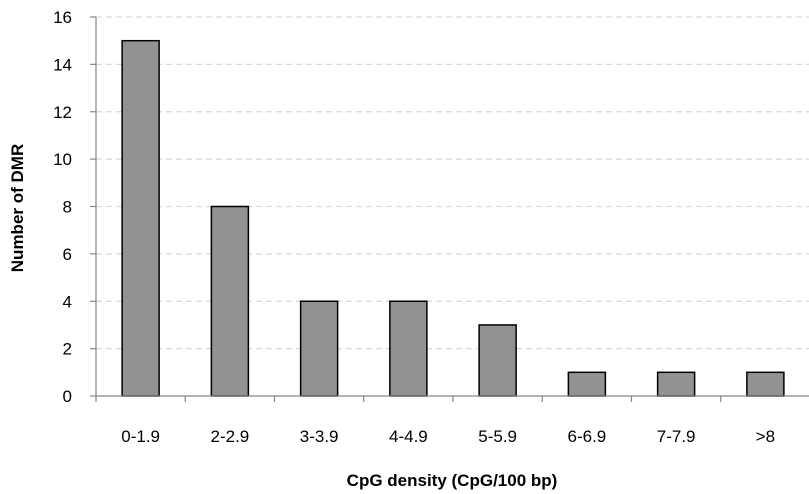 This screenshot has height=494, width=809. Describe the element at coordinates (67, 396) in the screenshot. I see `y-tick-label: 0` at that location.